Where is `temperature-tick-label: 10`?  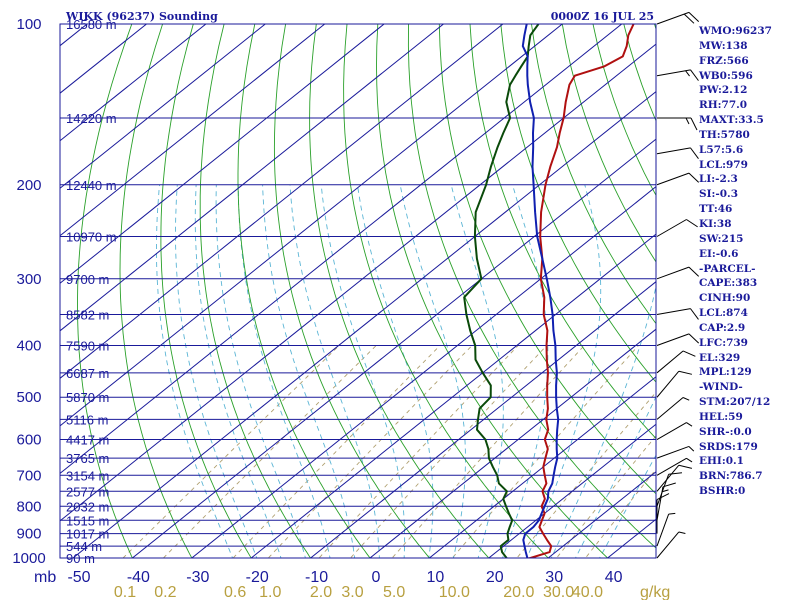
temperature-tick-label: 10 is located at coordinates (436, 577).